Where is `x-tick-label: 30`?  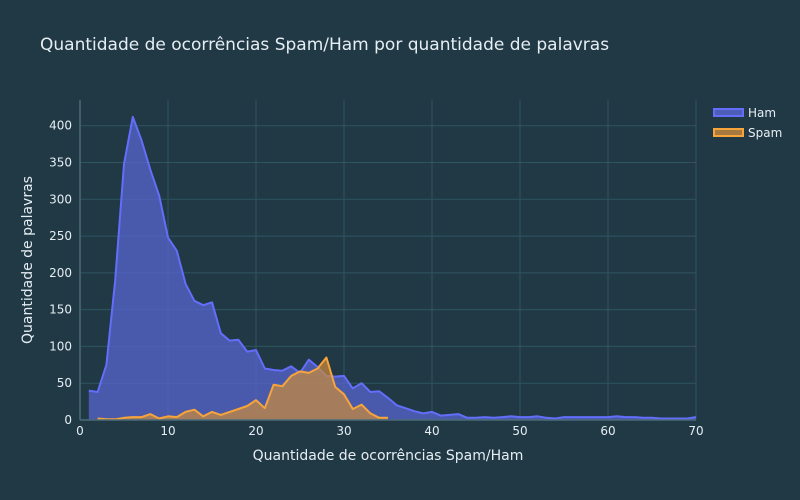
x-tick-label: 30 is located at coordinates (343, 431).